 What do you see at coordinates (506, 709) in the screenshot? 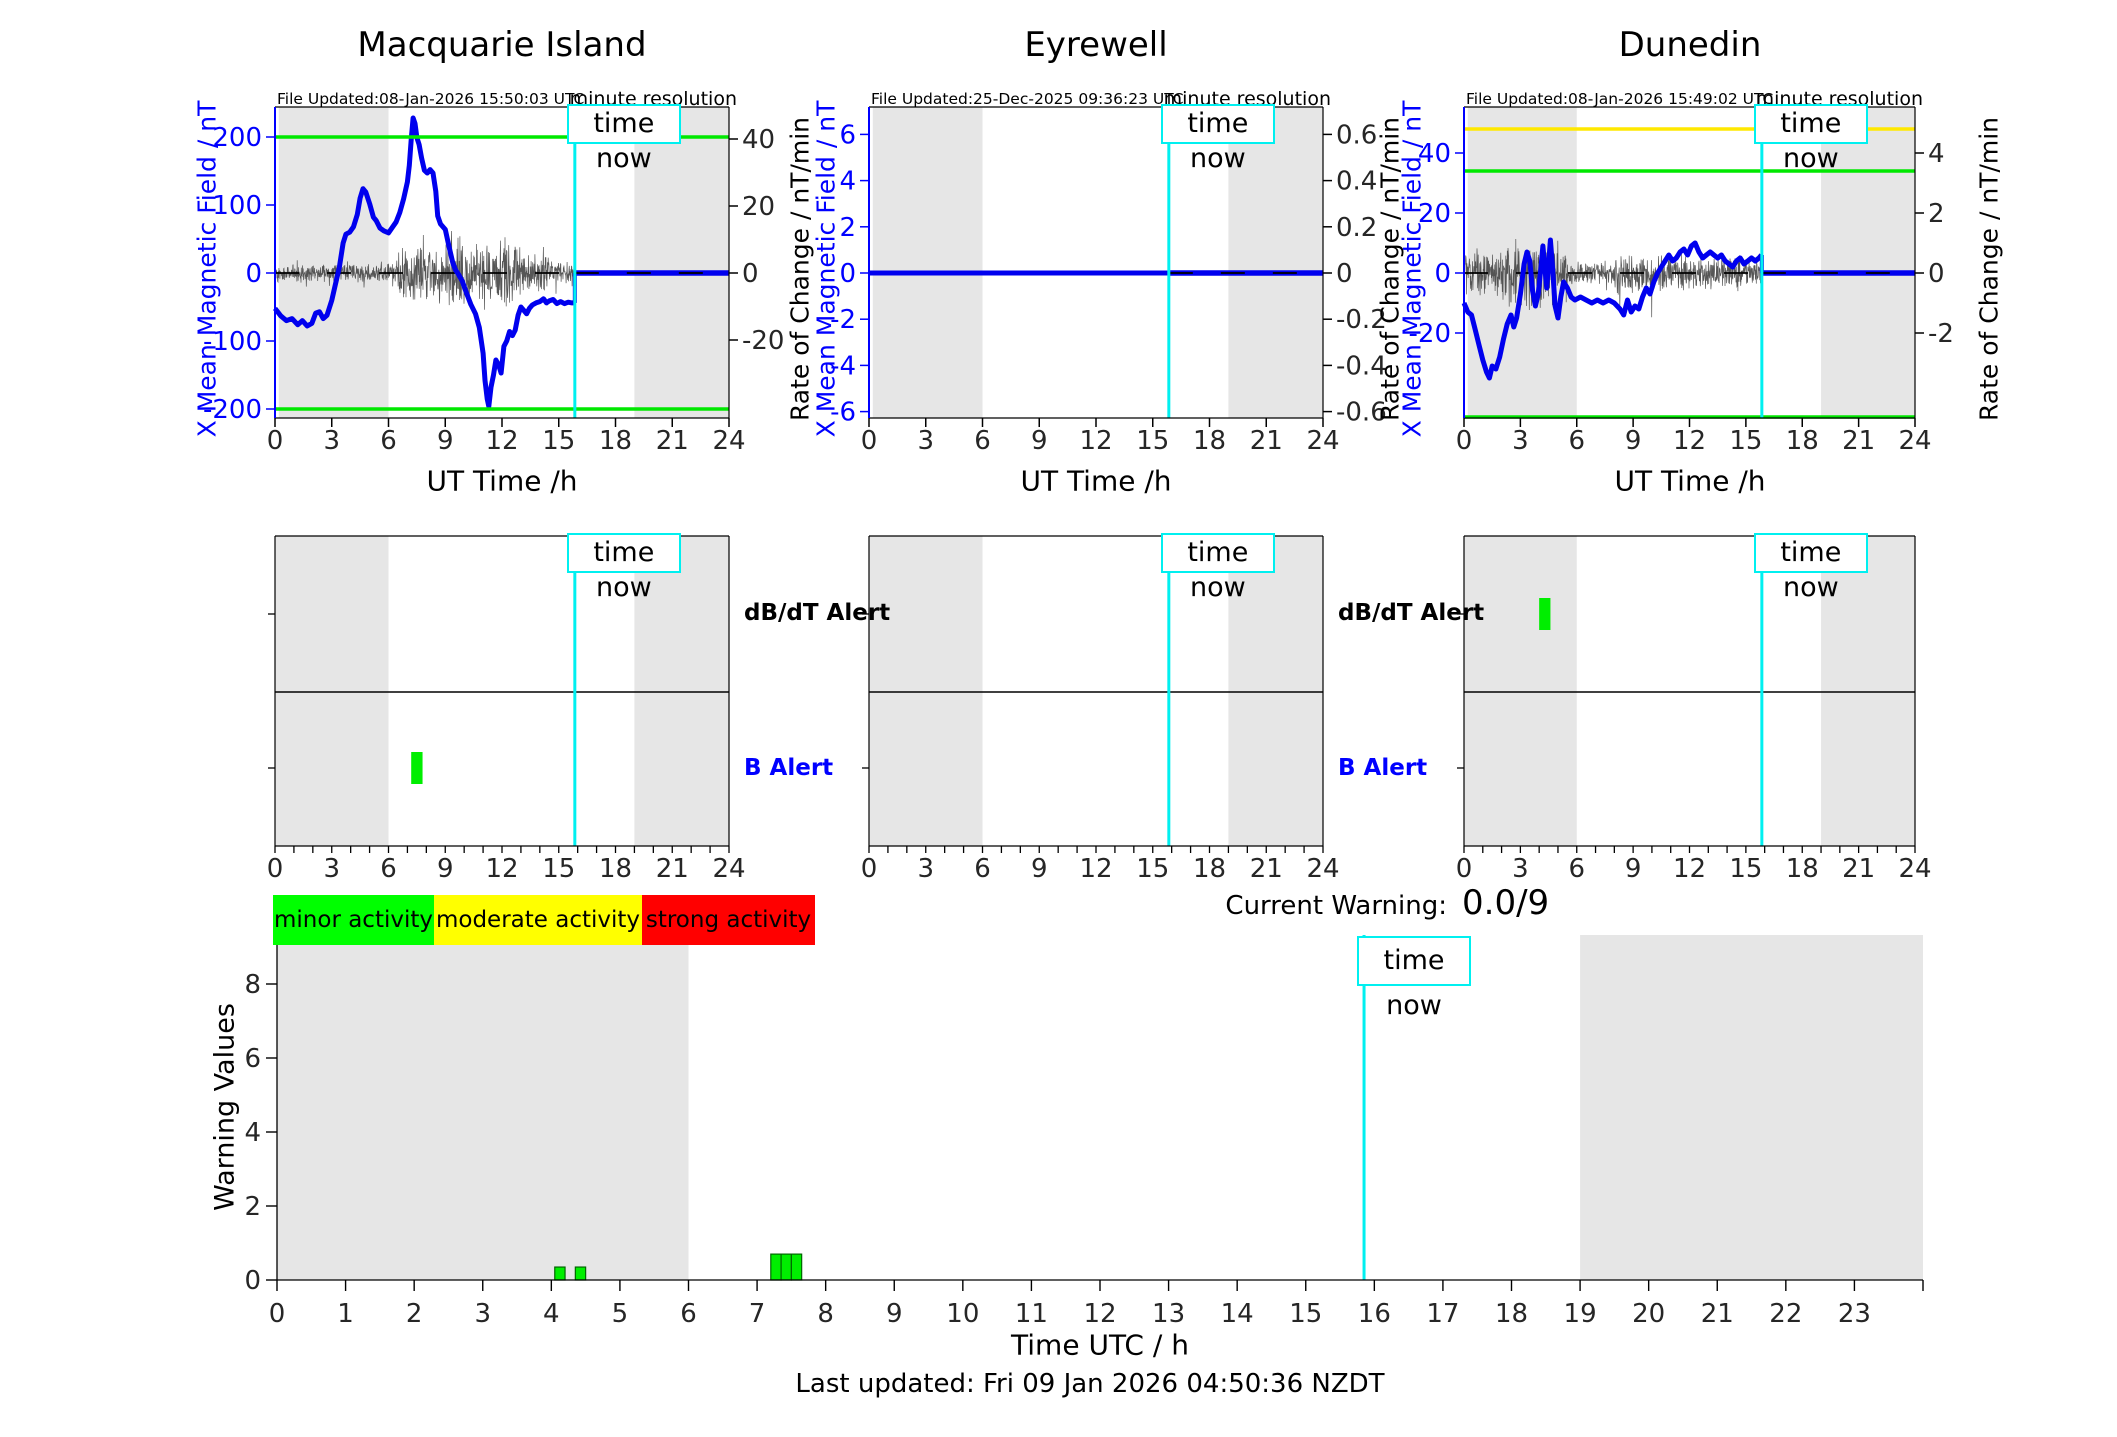
I see `alert-panel-1: 0 3 6 9 12 15 18 21 24` at bounding box center [506, 709].